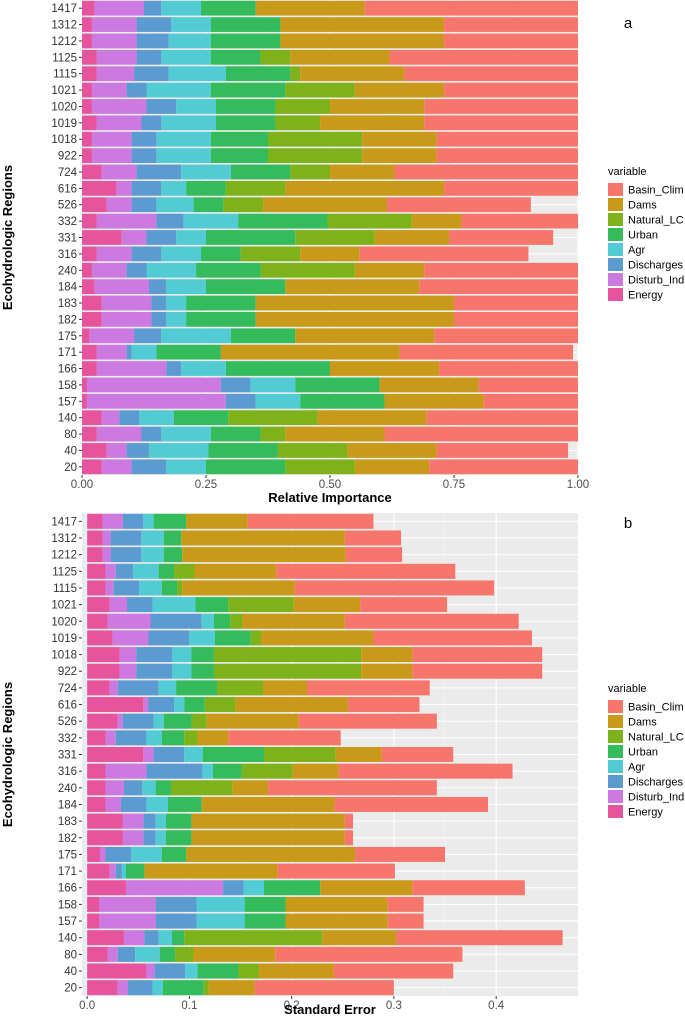 Image resolution: width=685 pixels, height=1019 pixels. I want to click on legend-swatch-dams, so click(615, 721).